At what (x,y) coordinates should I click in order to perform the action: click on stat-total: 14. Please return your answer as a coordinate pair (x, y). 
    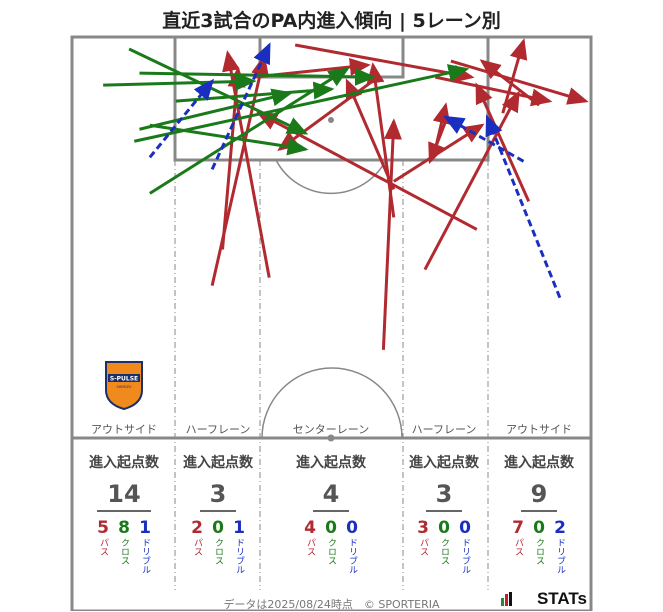
    Looking at the image, I should click on (124, 496).